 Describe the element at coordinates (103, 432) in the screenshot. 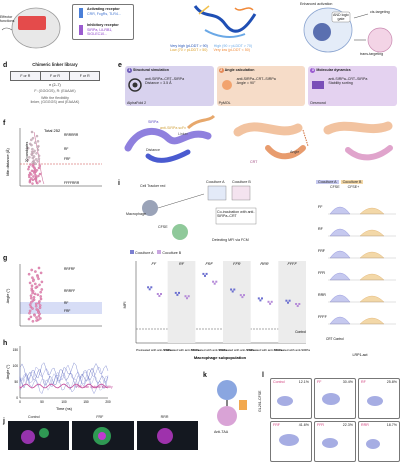

I see `j-image-frf: FRF` at that location.